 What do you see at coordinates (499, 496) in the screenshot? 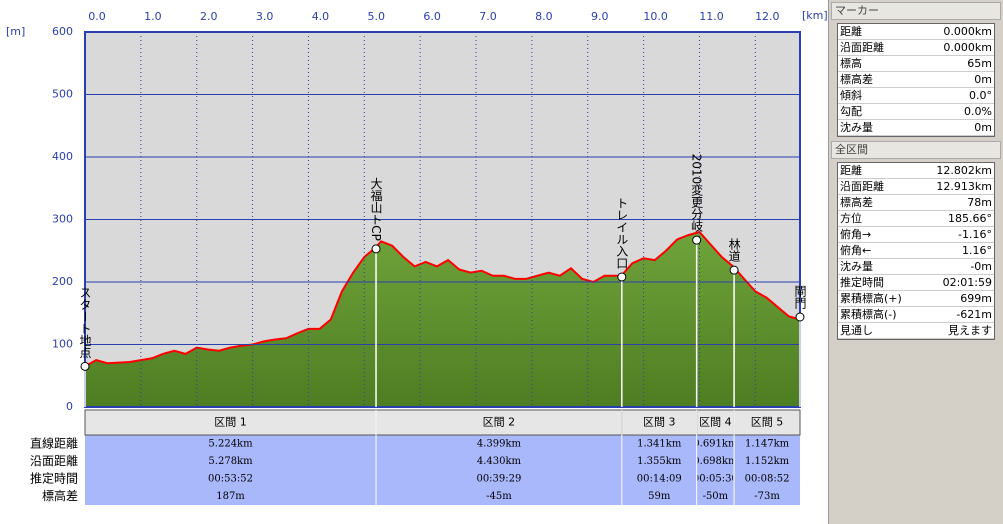
I see `section-cell: -45m` at bounding box center [499, 496].